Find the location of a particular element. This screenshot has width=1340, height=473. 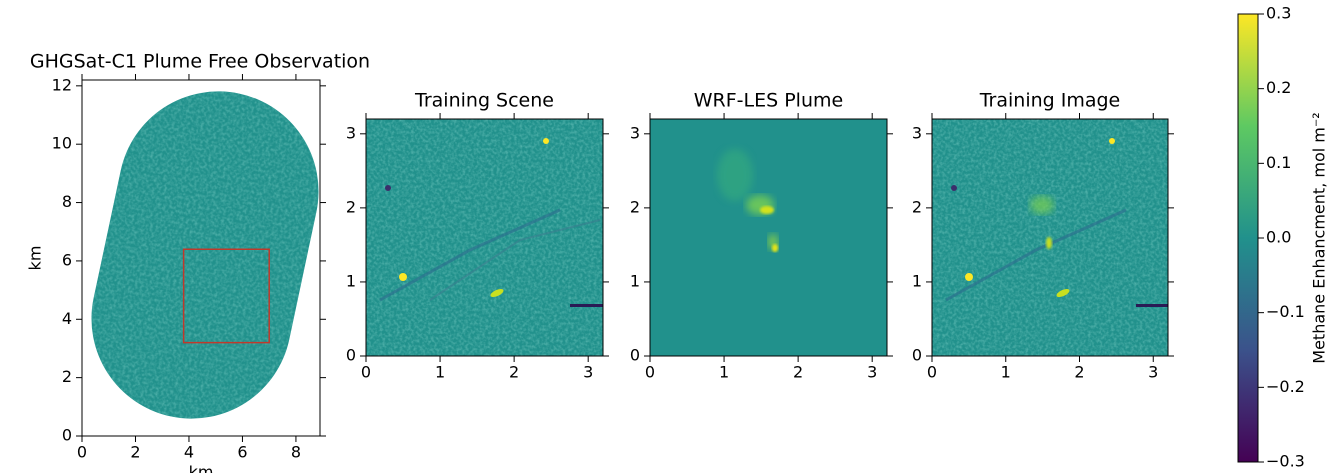

colorbar-tick-label: −0.3 is located at coordinates (1285, 461).